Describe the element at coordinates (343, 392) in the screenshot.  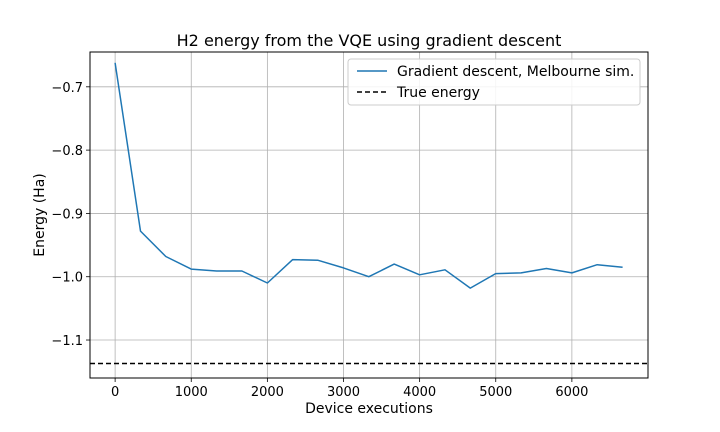
I see `x-tick-label: 3000` at that location.